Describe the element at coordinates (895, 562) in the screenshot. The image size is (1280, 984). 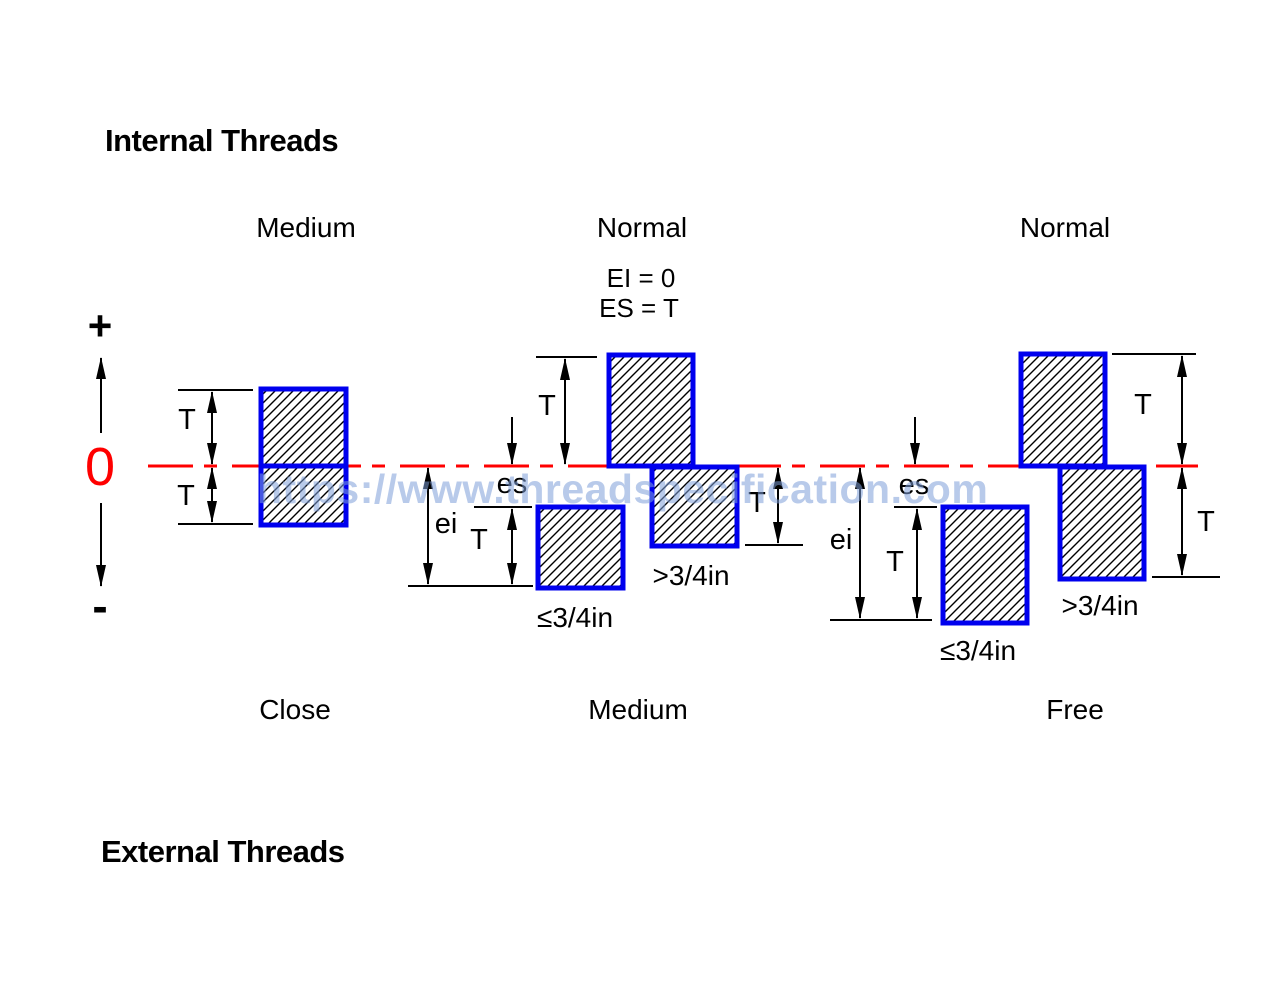
I see `t-external-label-free: T` at that location.